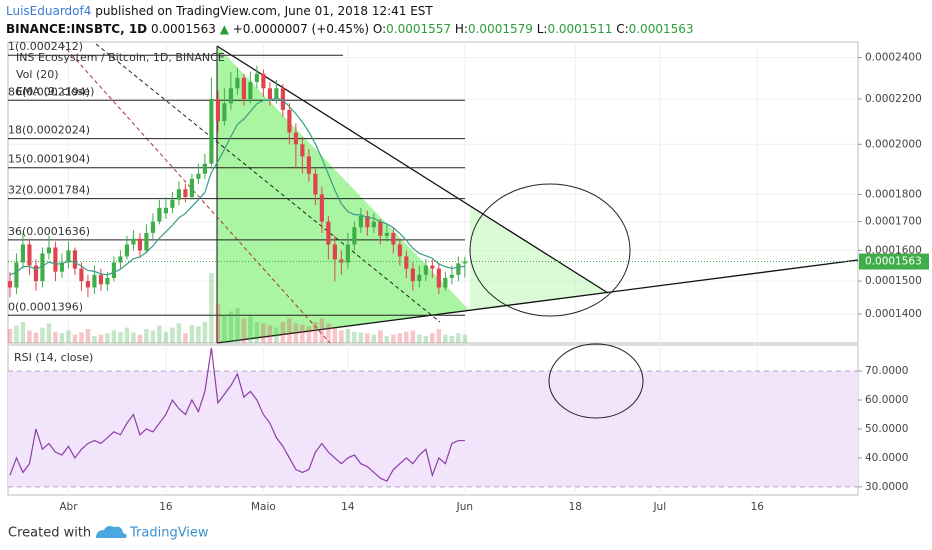  I want to click on o-label: O:, so click(379, 29).